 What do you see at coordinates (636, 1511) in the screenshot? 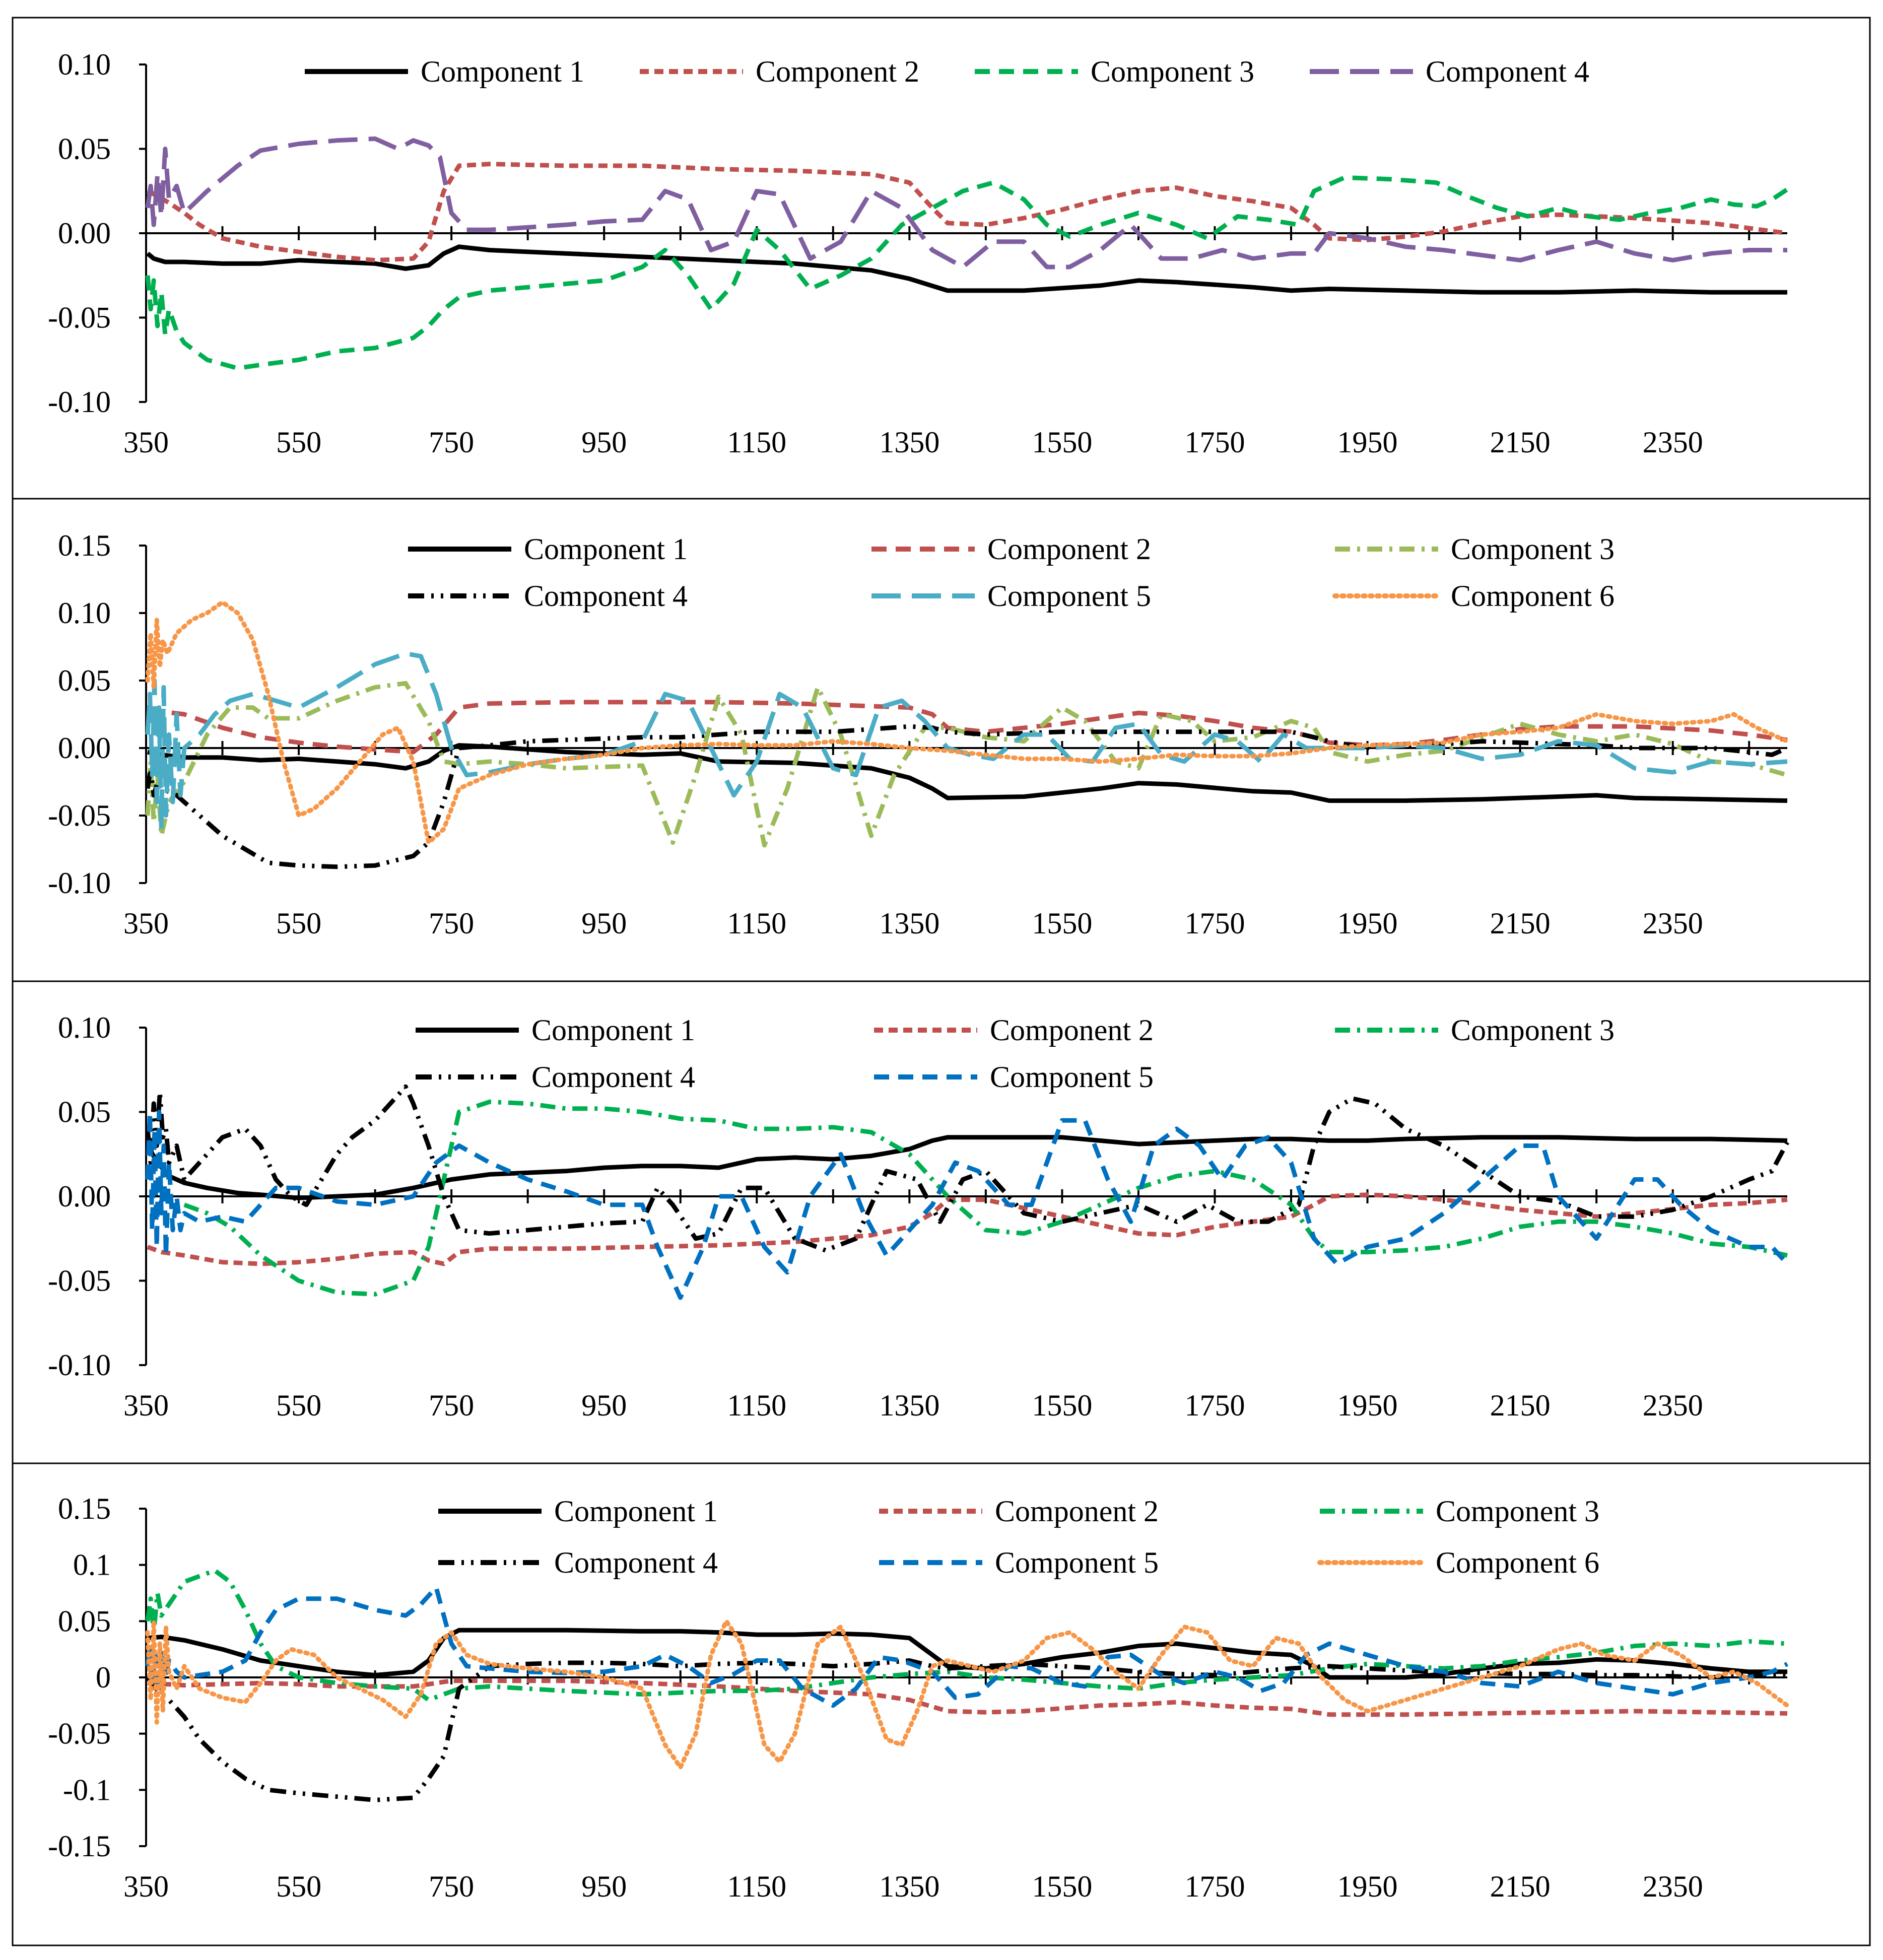
I see `legend-label-component-1: Component 1` at bounding box center [636, 1511].